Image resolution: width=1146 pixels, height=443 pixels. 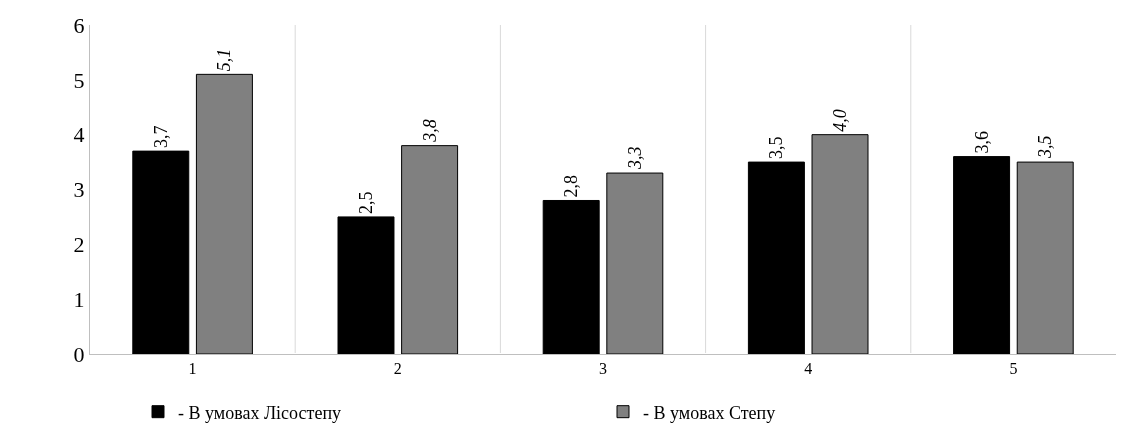 I want to click on data-label: 3,3, so click(x=634, y=158).